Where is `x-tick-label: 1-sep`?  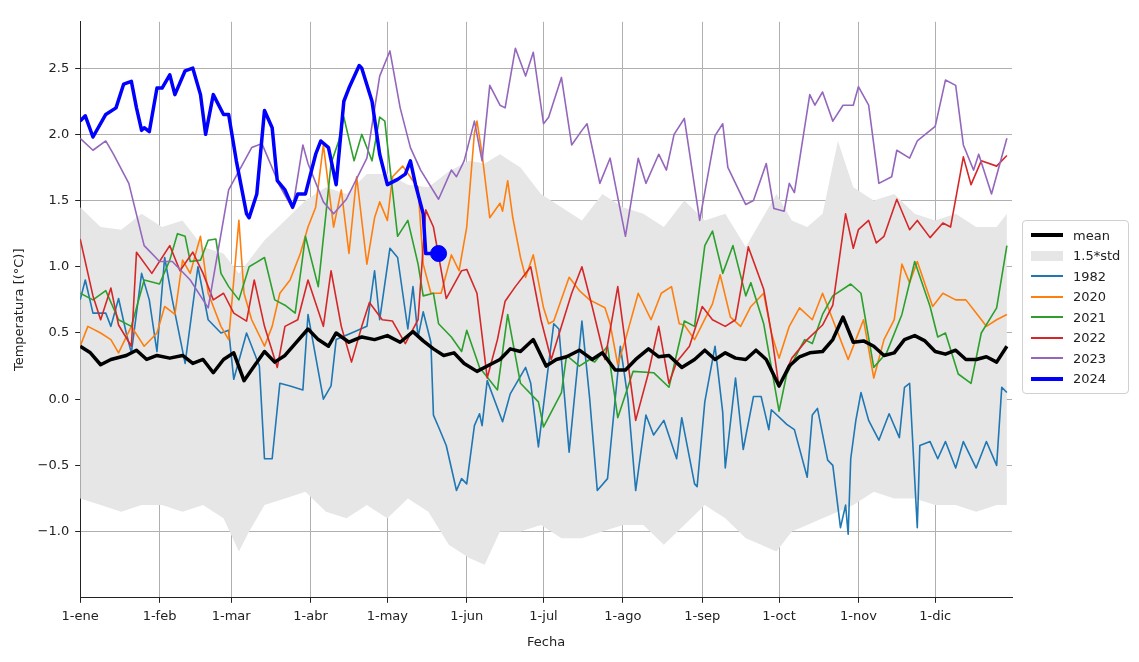
x-tick-label: 1-sep is located at coordinates (702, 615).